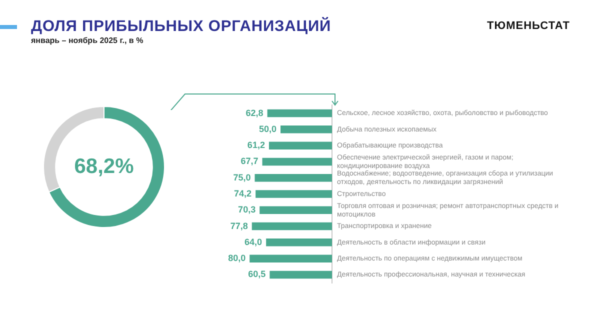 This screenshot has height=321, width=600. What do you see at coordinates (257, 274) in the screenshot?
I see `data-label: 60,5` at bounding box center [257, 274].